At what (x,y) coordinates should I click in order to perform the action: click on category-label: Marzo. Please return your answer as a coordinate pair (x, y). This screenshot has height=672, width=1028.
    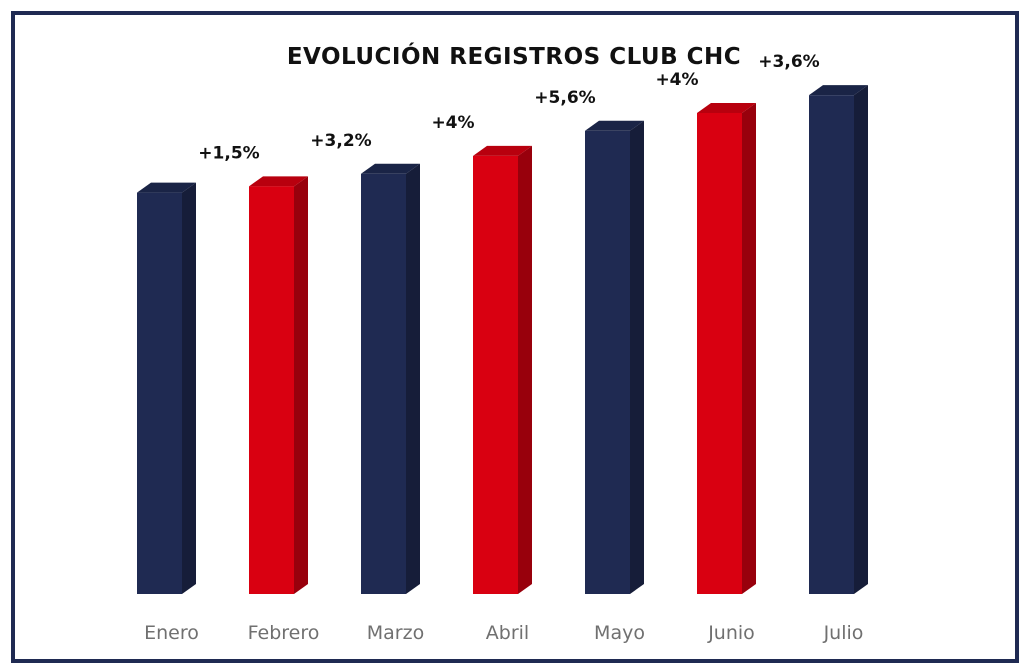
    Looking at the image, I should click on (395, 633).